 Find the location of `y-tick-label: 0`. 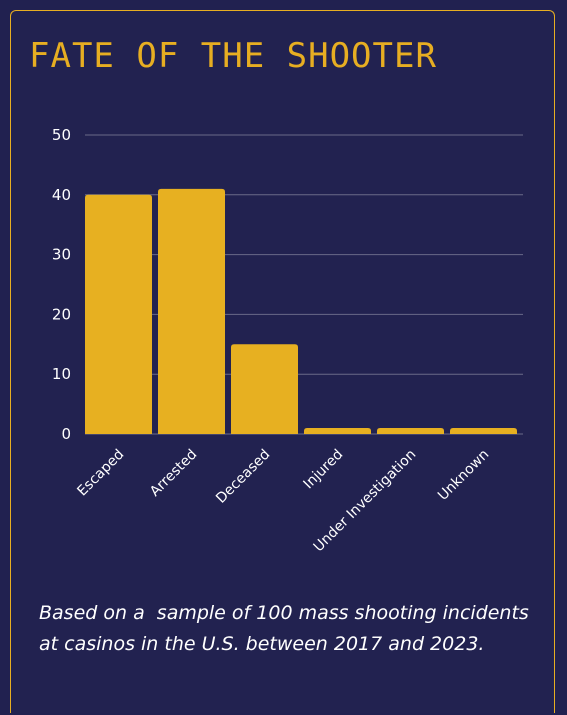

y-tick-label: 0 is located at coordinates (66, 434).